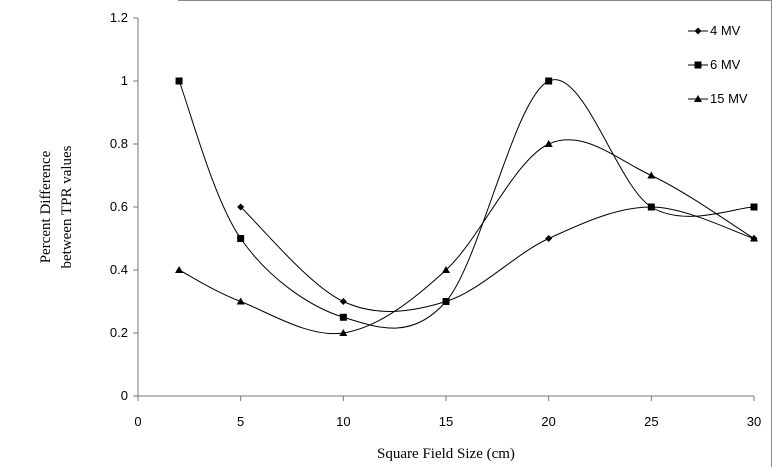  I want to click on y-tick-label: 0.6, so click(119, 206).